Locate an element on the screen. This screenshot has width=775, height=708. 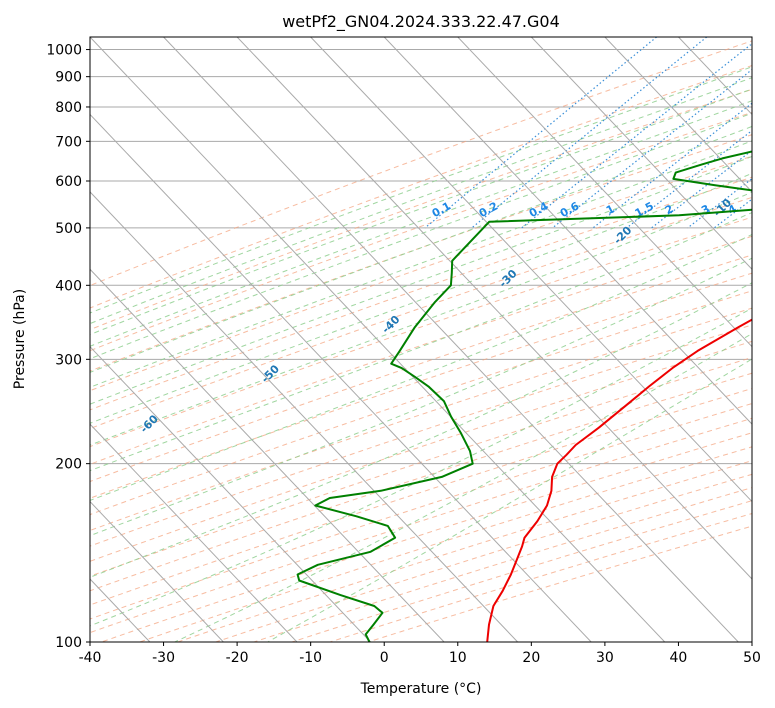
y-tick-label: 200 is located at coordinates (68, 465).